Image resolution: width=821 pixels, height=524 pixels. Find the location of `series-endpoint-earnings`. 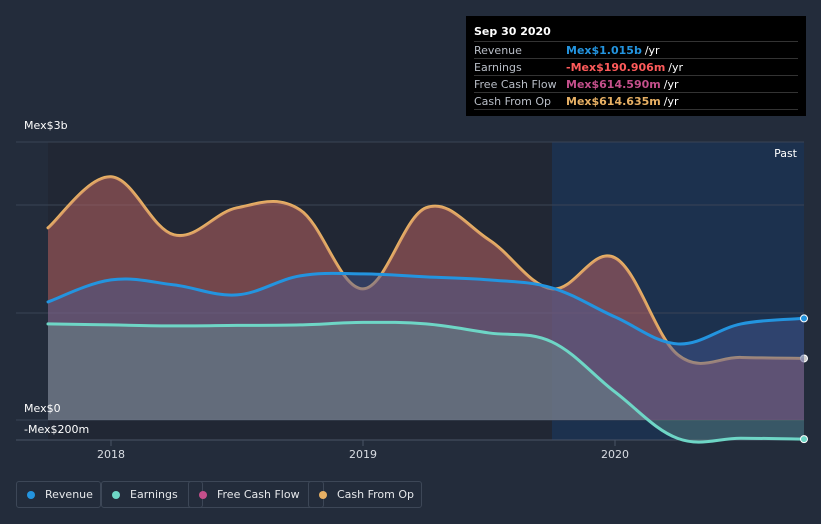

series-endpoint-earnings is located at coordinates (804, 439).